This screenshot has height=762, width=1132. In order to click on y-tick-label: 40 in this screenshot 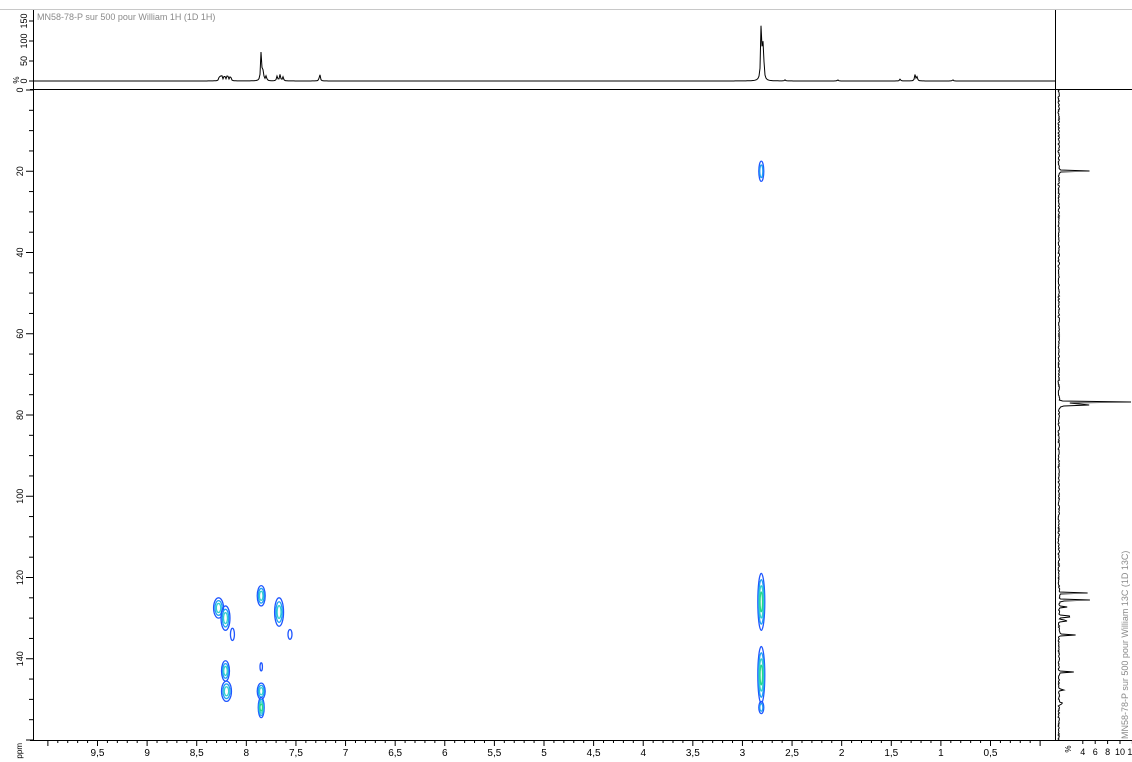, I will do `click(20, 252)`.